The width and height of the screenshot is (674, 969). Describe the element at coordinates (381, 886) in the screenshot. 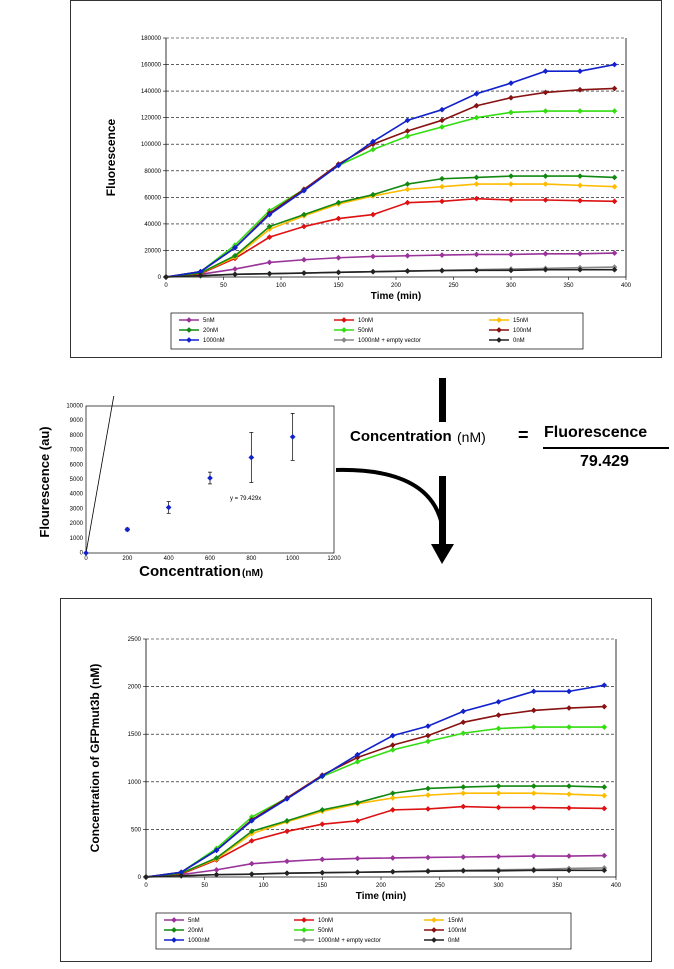

I see `x-tick-label: 200` at that location.